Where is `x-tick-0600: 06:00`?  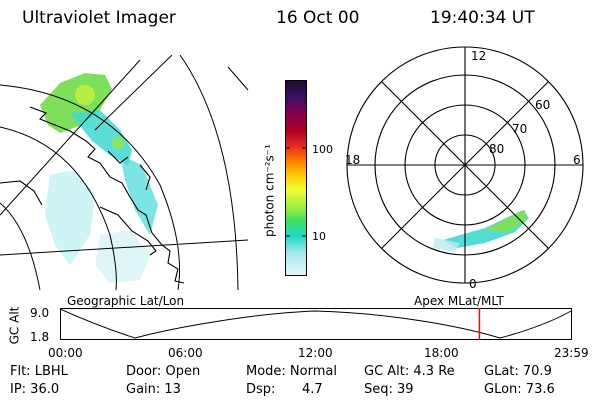 x-tick-0600: 06:00 is located at coordinates (185, 353).